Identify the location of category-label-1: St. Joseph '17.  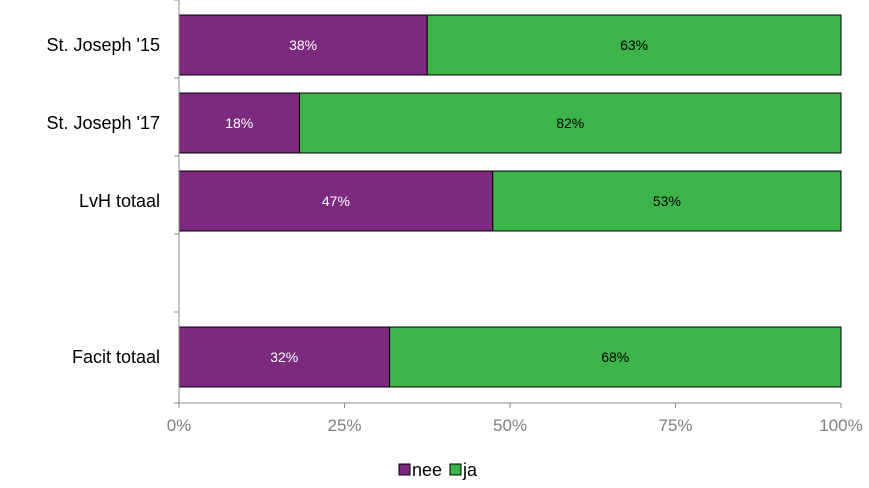
(103, 123).